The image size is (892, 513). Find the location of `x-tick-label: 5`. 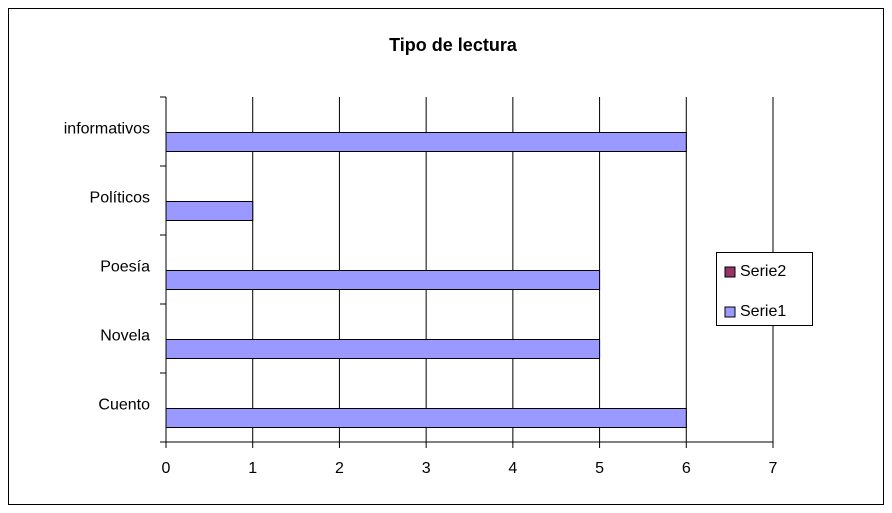

x-tick-label: 5 is located at coordinates (599, 468).